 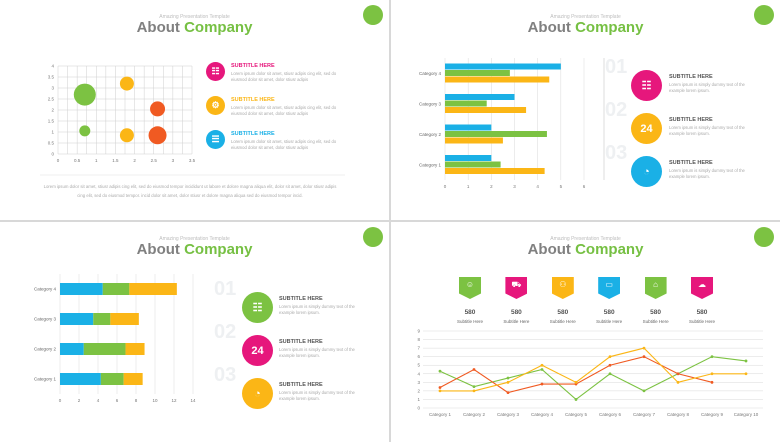 What do you see at coordinates (644, 414) in the screenshot?
I see `x-tick-label: Category 7` at bounding box center [644, 414].